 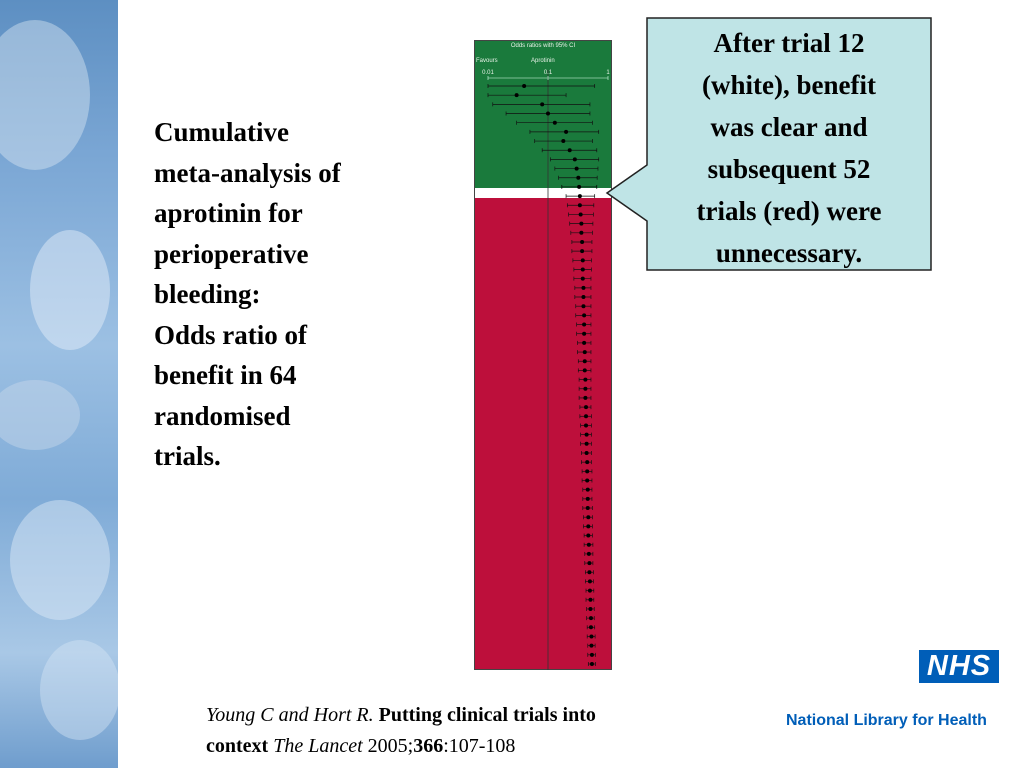 I want to click on title-line: trials., so click(x=187, y=456).